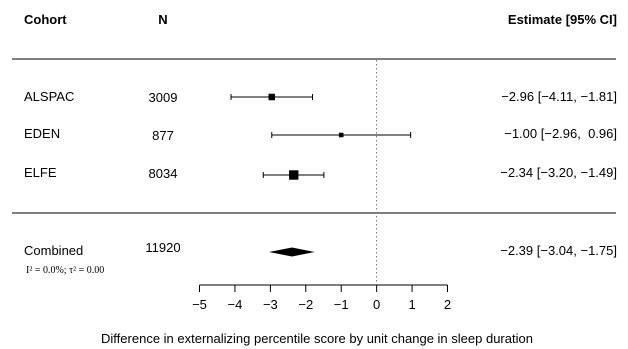 The height and width of the screenshot is (349, 628). I want to click on x-tick-label: 2, so click(447, 304).